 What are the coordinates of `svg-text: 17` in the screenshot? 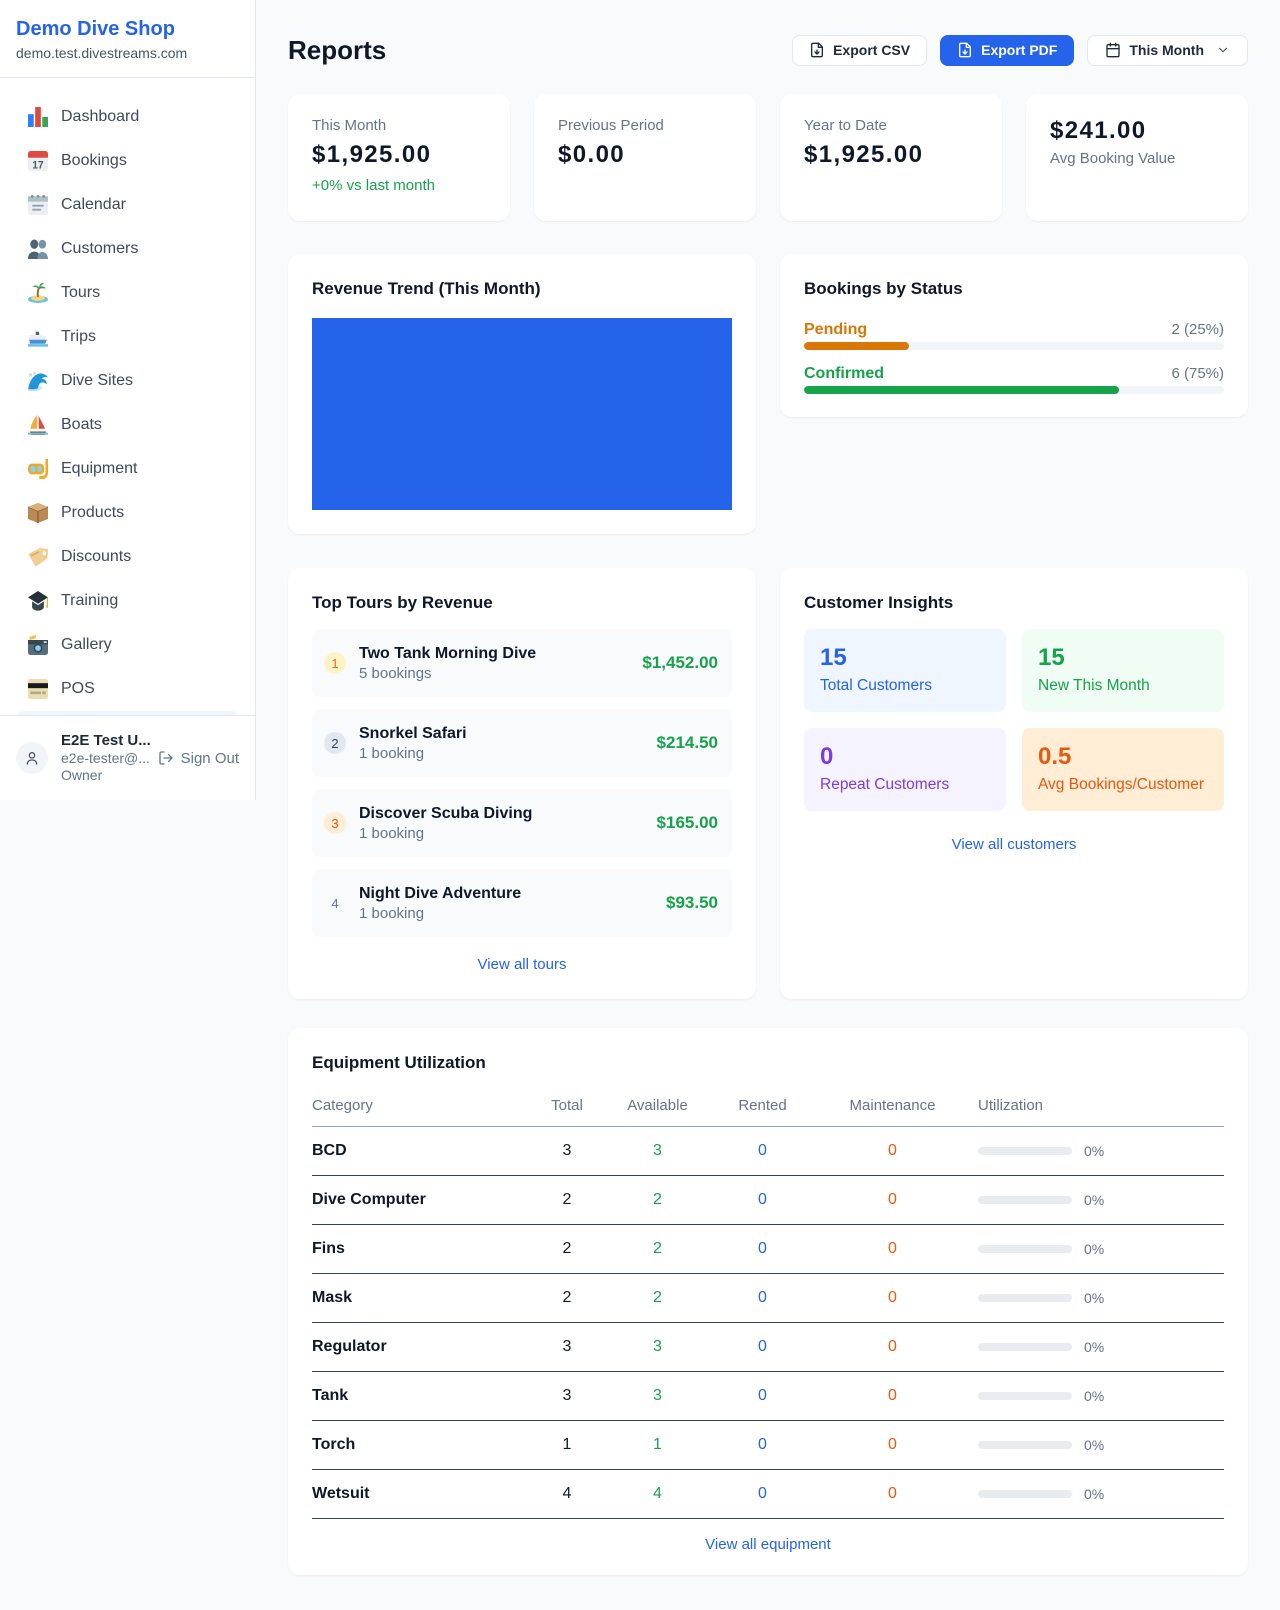 It's located at (37, 165).